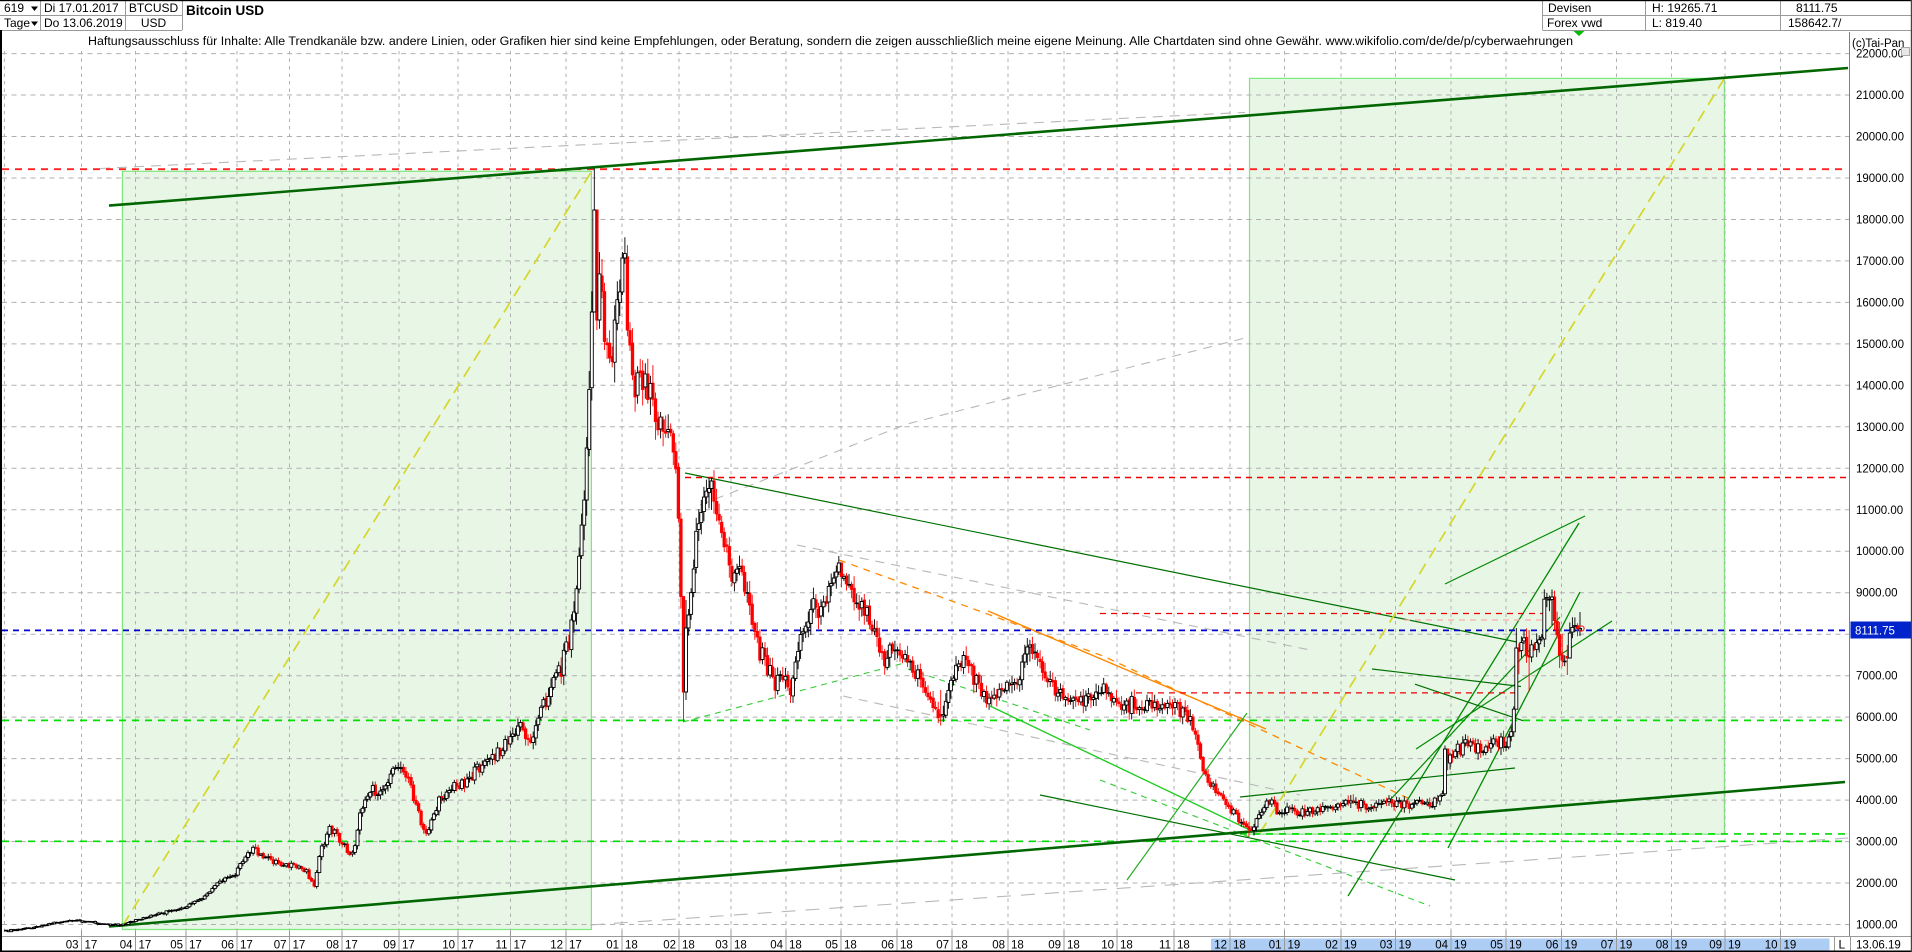  Describe the element at coordinates (1569, 8) in the screenshot. I see `svg-text: Devisen` at that location.